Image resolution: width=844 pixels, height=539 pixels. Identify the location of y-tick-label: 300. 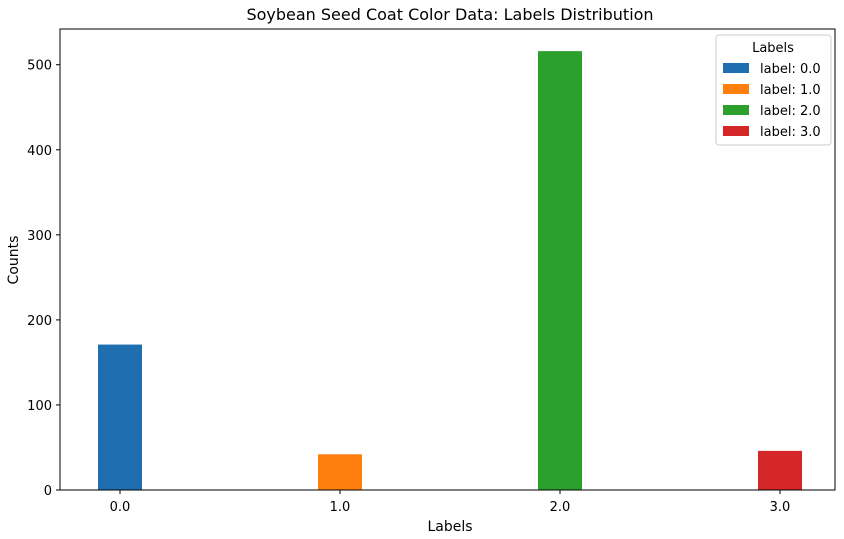
(39, 236).